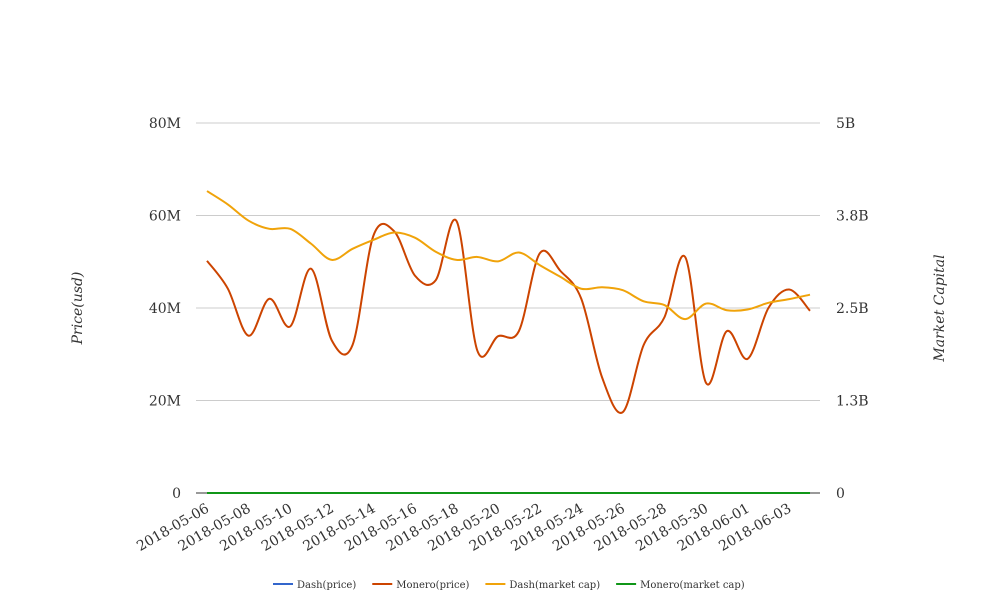 The image size is (1008, 616). What do you see at coordinates (845, 124) in the screenshot?
I see `y2-tick-label: 5B` at bounding box center [845, 124].